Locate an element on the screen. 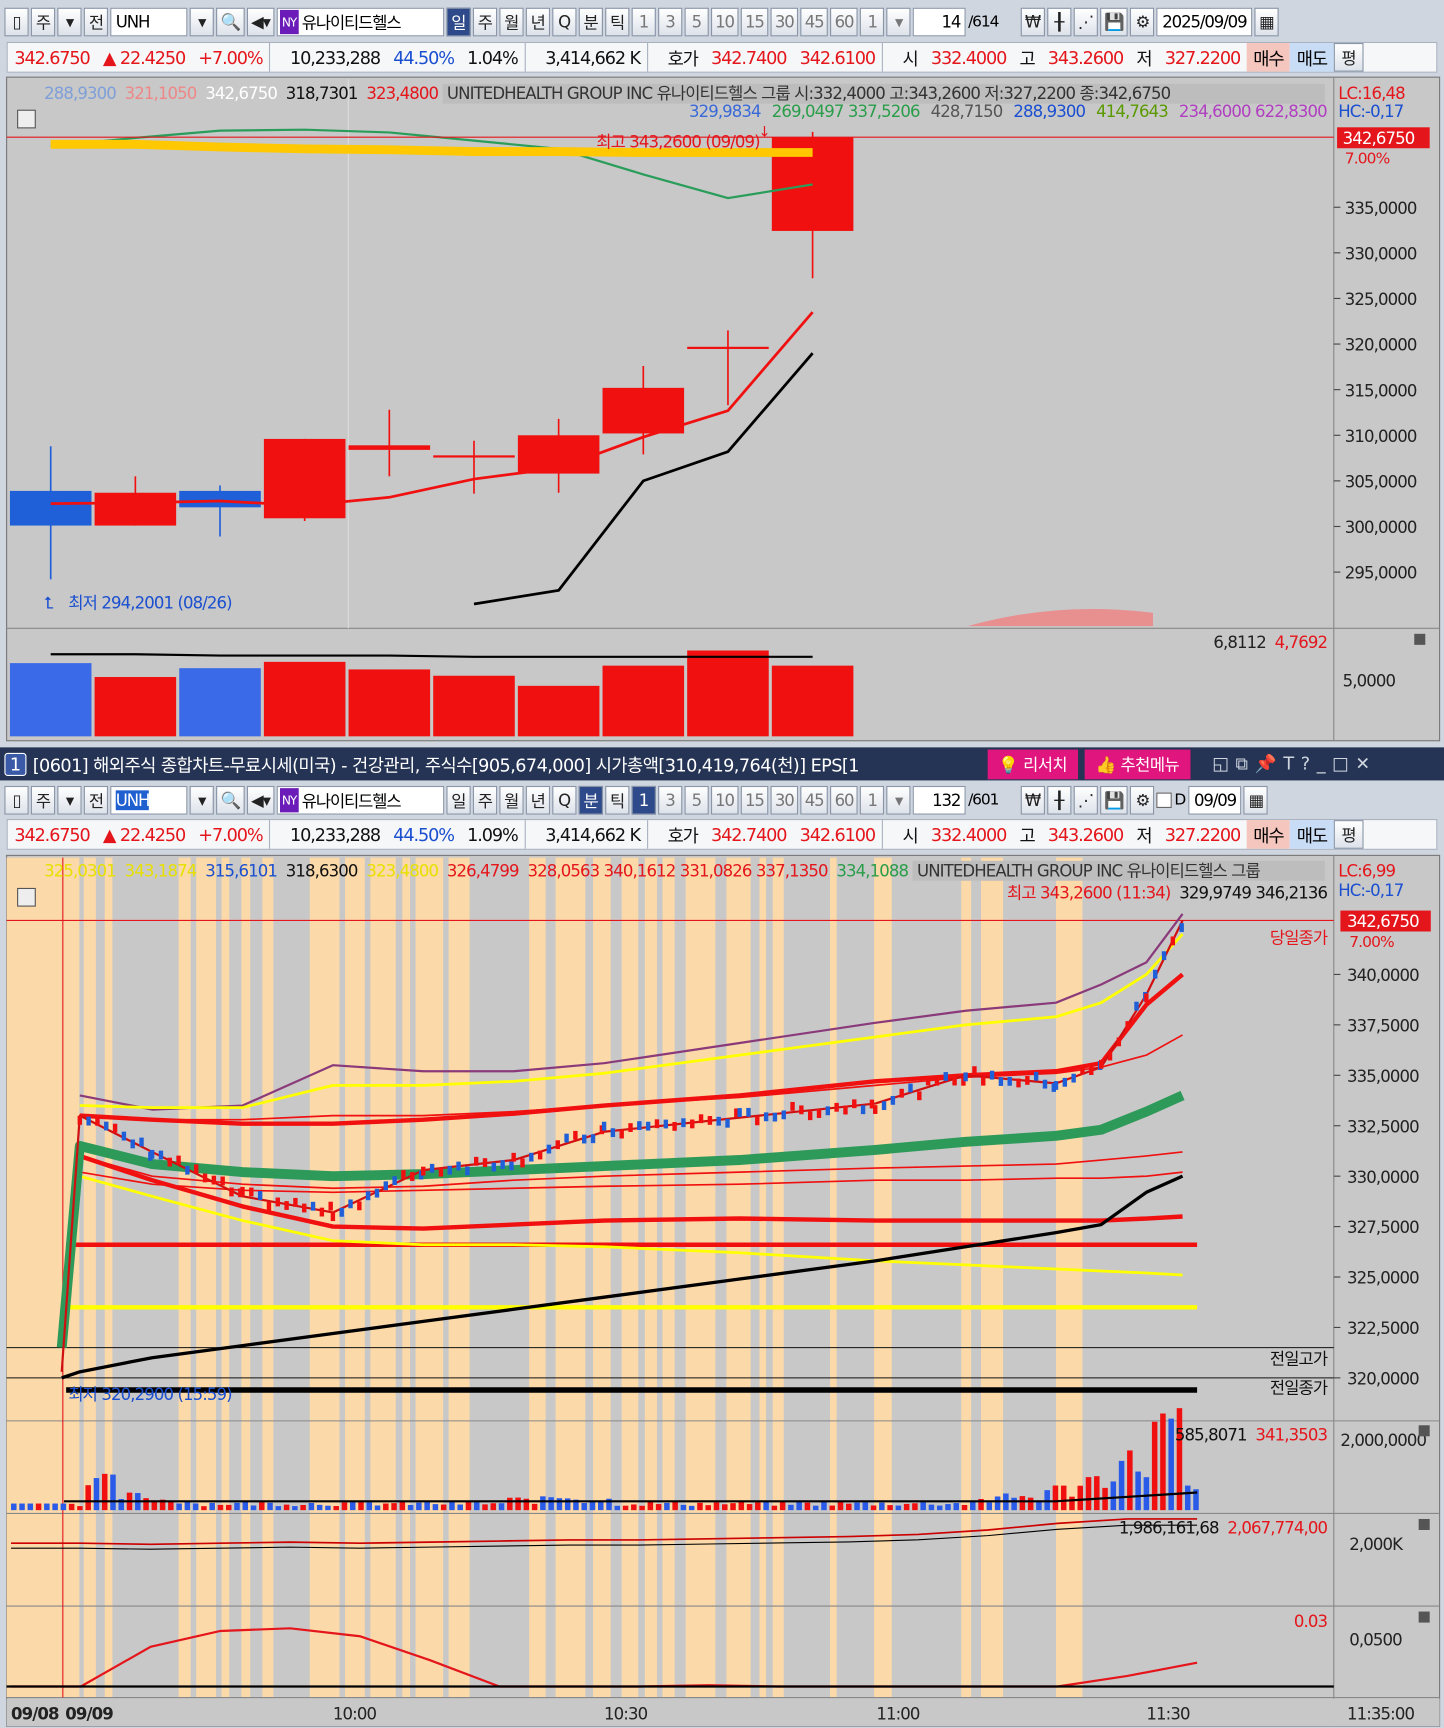 This screenshot has height=1728, width=1444. help-icon: ? is located at coordinates (1308, 763).